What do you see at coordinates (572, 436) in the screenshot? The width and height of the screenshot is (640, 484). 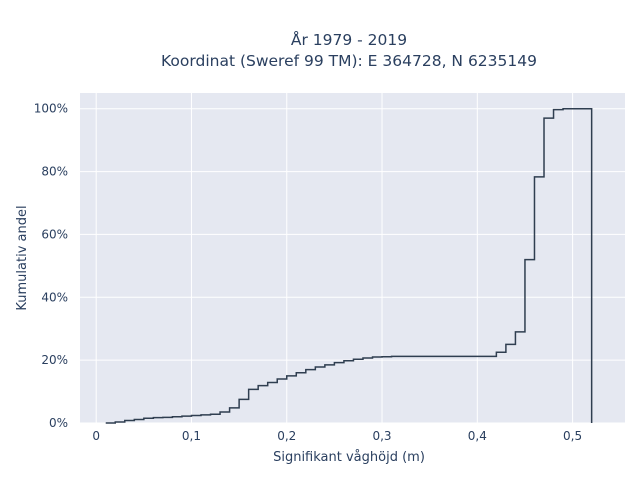 I see `x-tick-label: 0,5` at bounding box center [572, 436].